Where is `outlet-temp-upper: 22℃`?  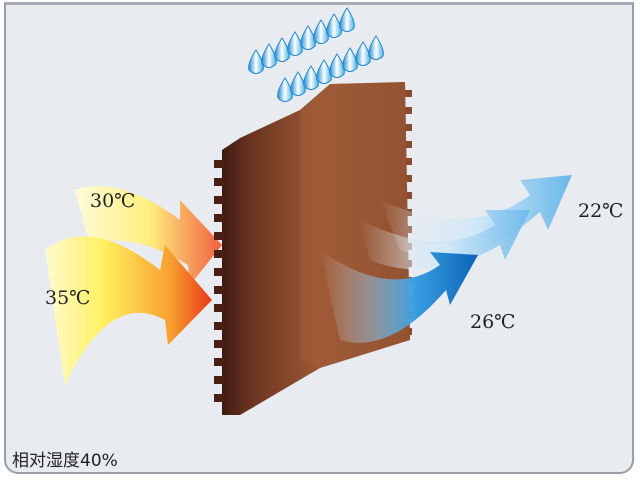
outlet-temp-upper: 22℃ is located at coordinates (601, 211).